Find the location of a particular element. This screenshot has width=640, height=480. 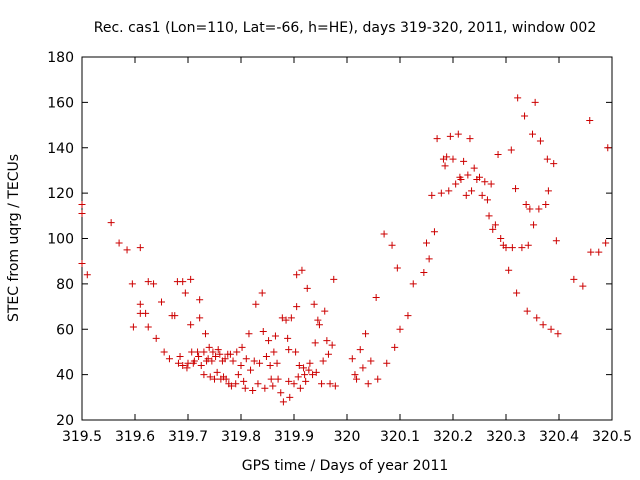

x-tick-label: 320.2 is located at coordinates (453, 437).